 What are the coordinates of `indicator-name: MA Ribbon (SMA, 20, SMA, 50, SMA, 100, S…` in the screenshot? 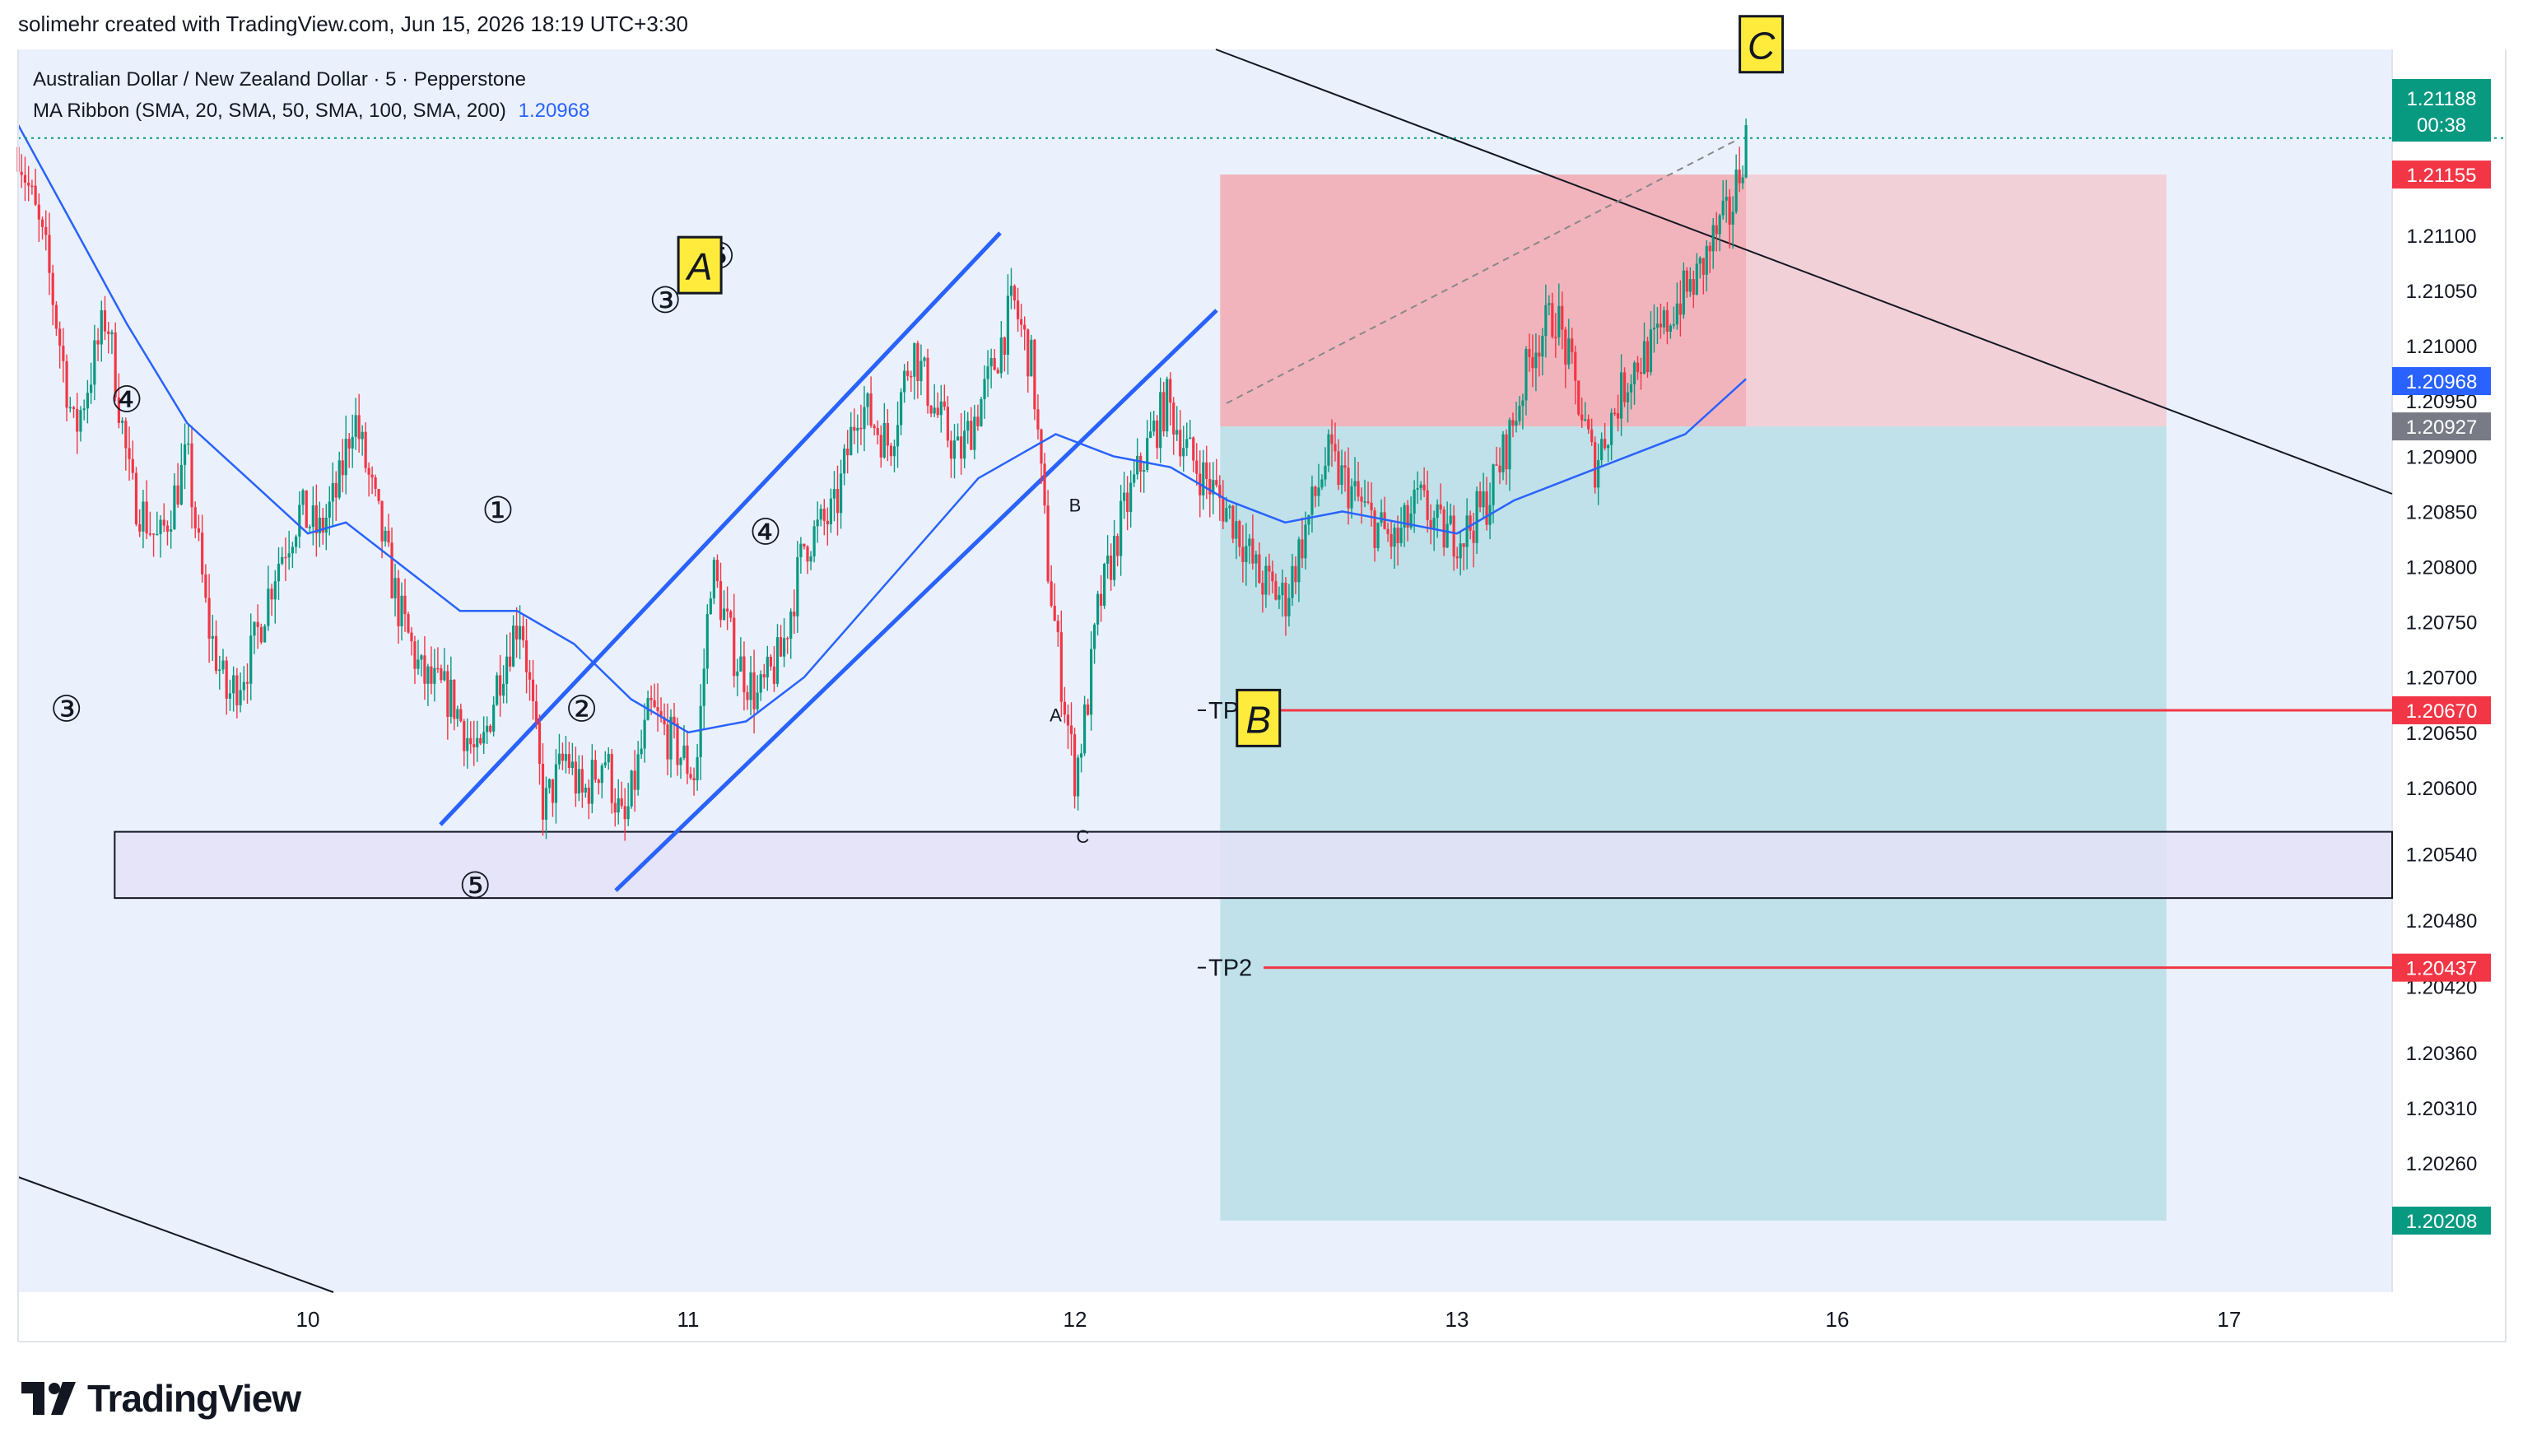 It's located at (269, 111).